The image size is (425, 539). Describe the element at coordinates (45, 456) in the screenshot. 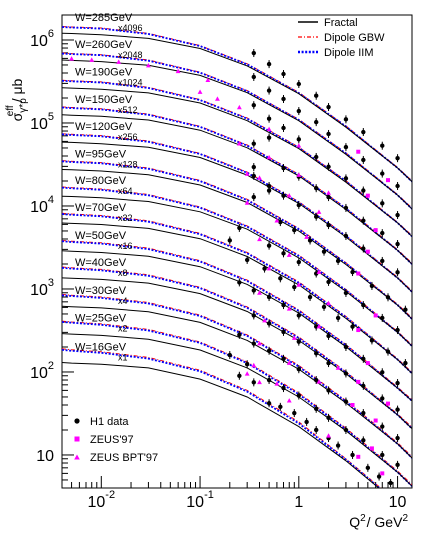

I see `y-tick-label: 10` at that location.